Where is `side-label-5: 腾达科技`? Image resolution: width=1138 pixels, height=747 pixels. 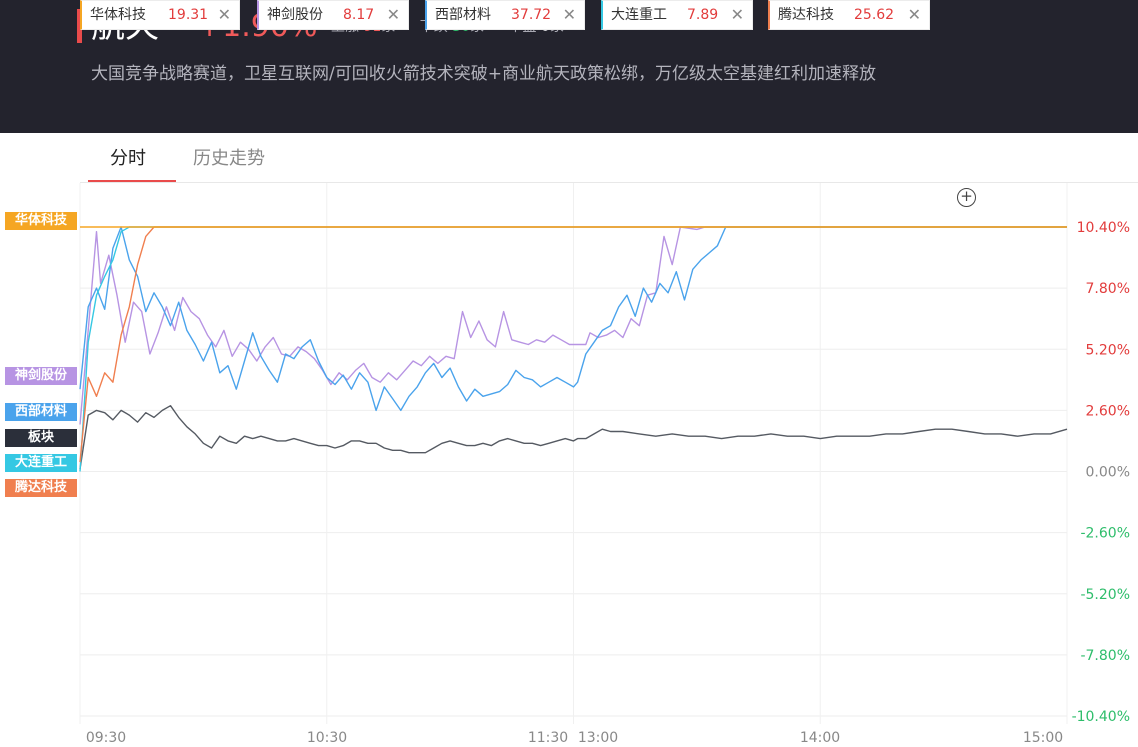 side-label-5: 腾达科技 is located at coordinates (41, 488).